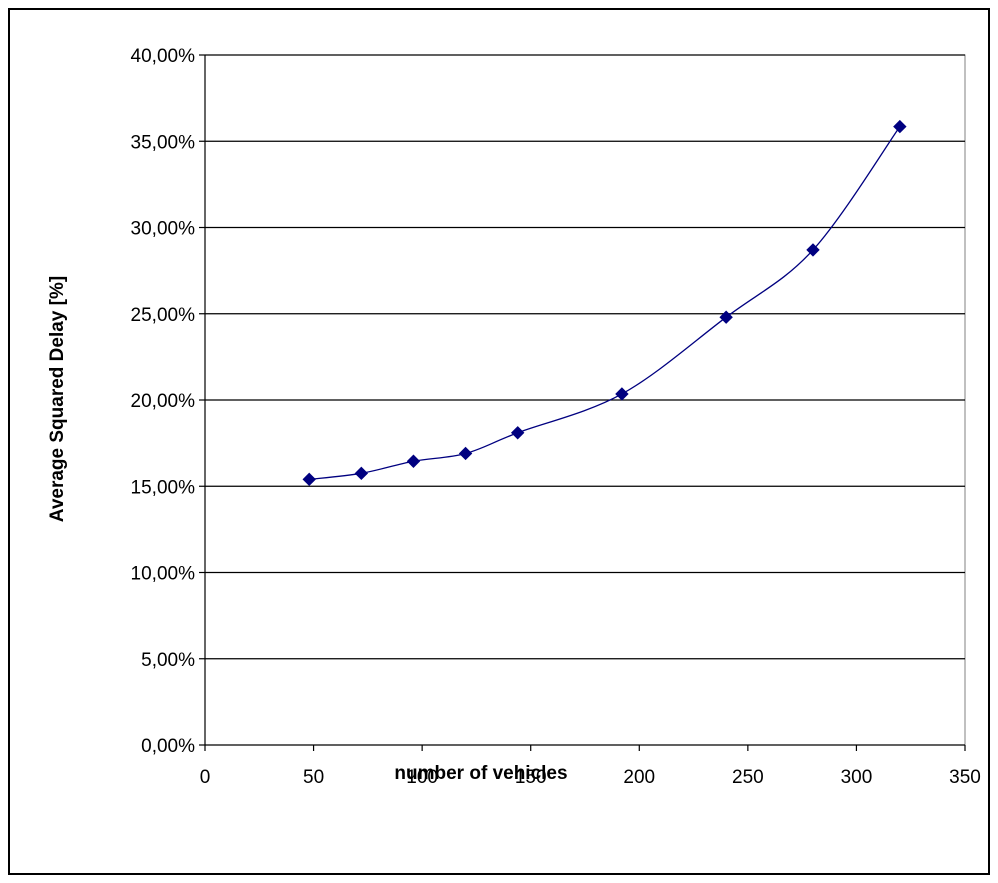  What do you see at coordinates (57, 399) in the screenshot?
I see `y-axis-title: Average Squared Delay [%]` at bounding box center [57, 399].